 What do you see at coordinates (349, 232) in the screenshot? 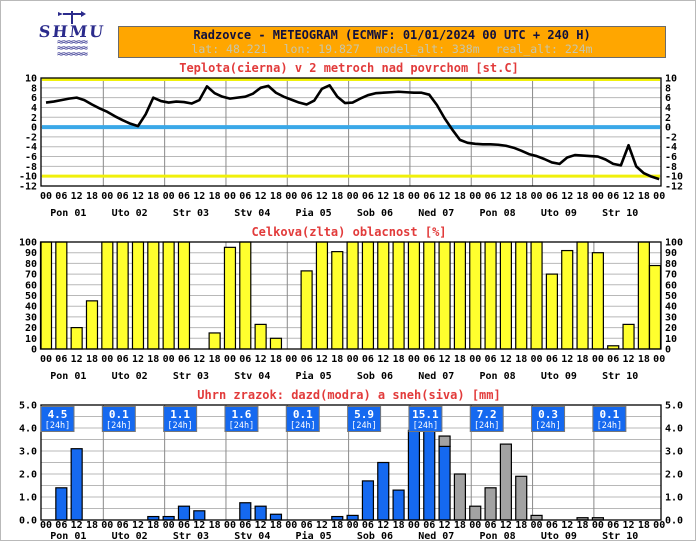
I see `cloudiness-chart-title: Celkova(zlta) oblacnost [%]` at bounding box center [349, 232].